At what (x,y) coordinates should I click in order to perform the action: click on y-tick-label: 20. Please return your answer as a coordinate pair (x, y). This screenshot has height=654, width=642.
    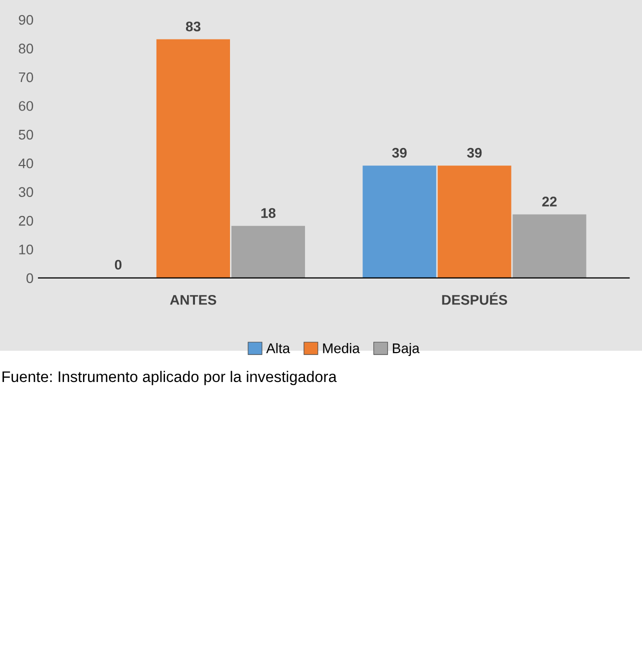
    Looking at the image, I should click on (26, 221).